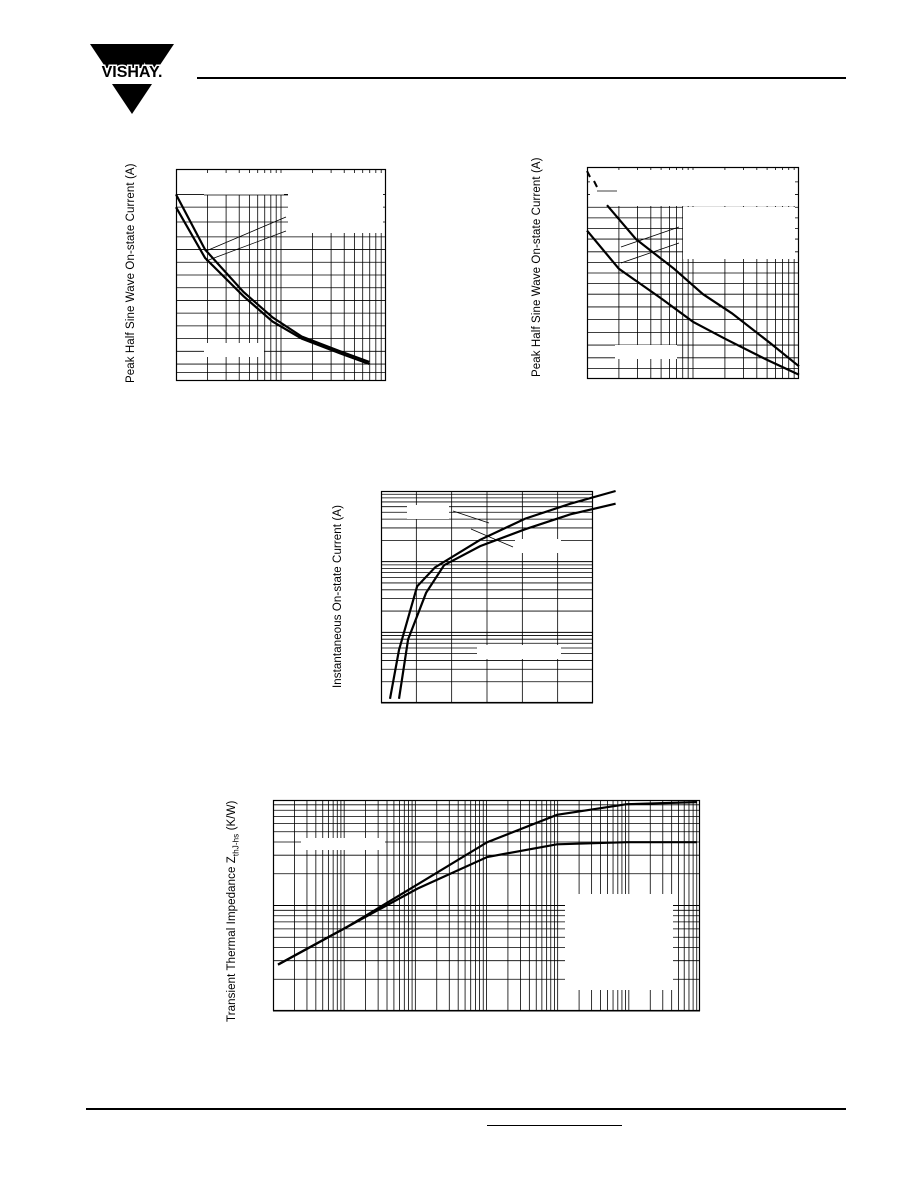  I want to click on fig1-cond-area, so click(234, 350).